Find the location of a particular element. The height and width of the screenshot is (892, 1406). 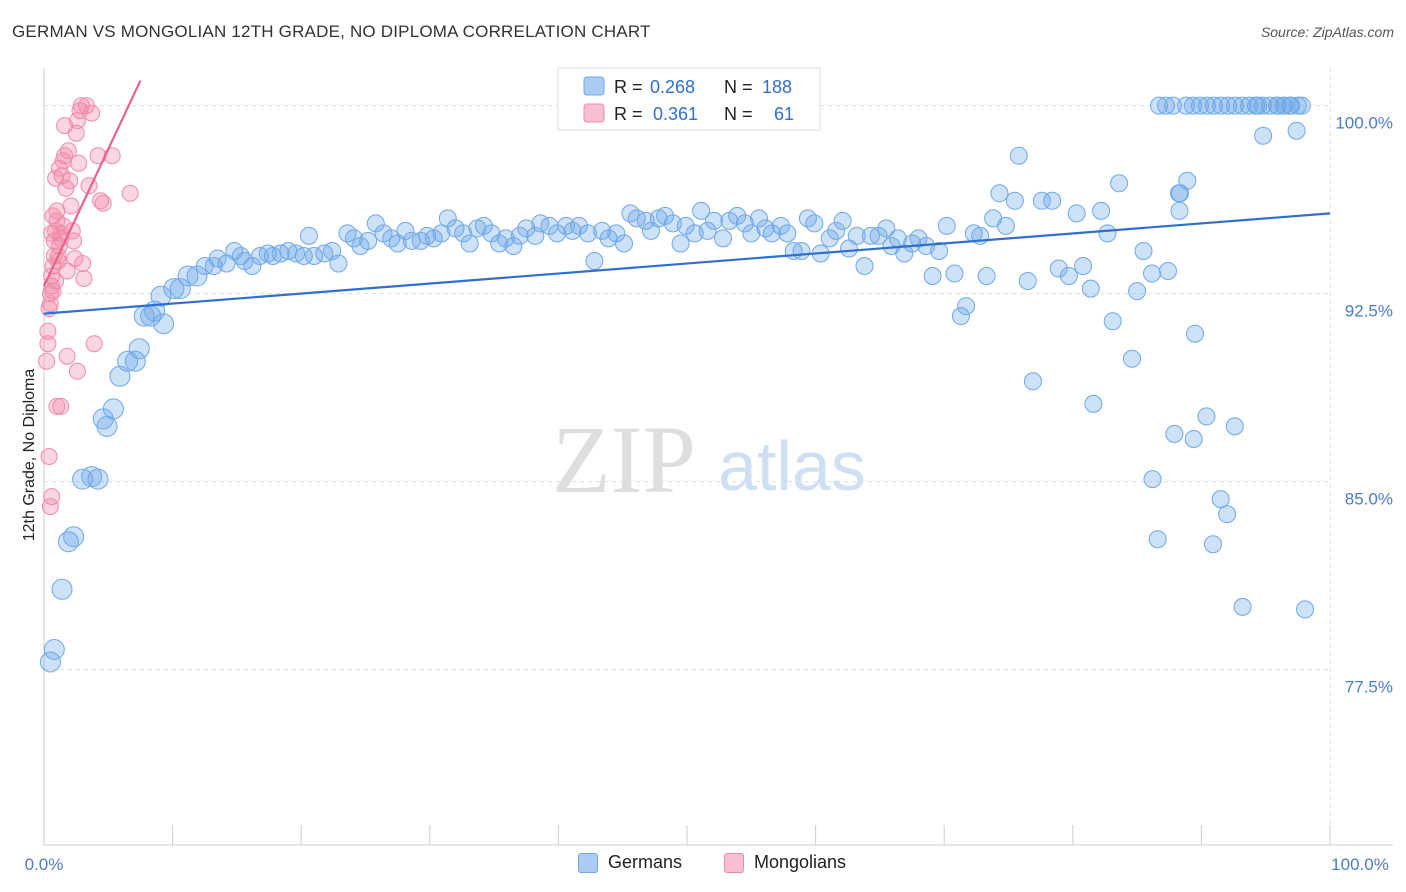

y-tick-label: 77.5% is located at coordinates (1369, 687).